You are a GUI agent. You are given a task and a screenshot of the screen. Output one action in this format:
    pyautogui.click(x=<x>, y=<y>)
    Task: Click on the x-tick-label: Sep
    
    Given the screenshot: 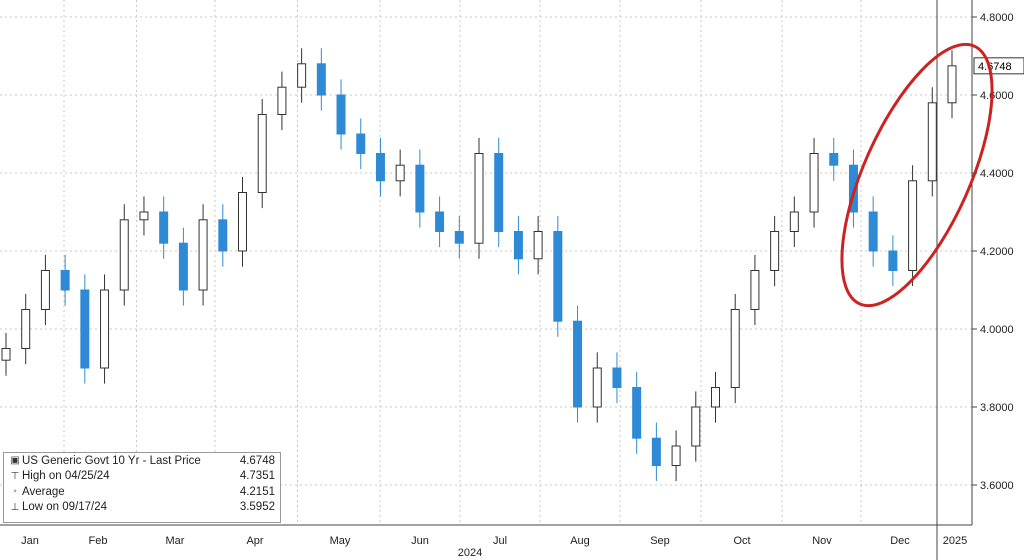 What is the action you would take?
    pyautogui.click(x=660, y=541)
    